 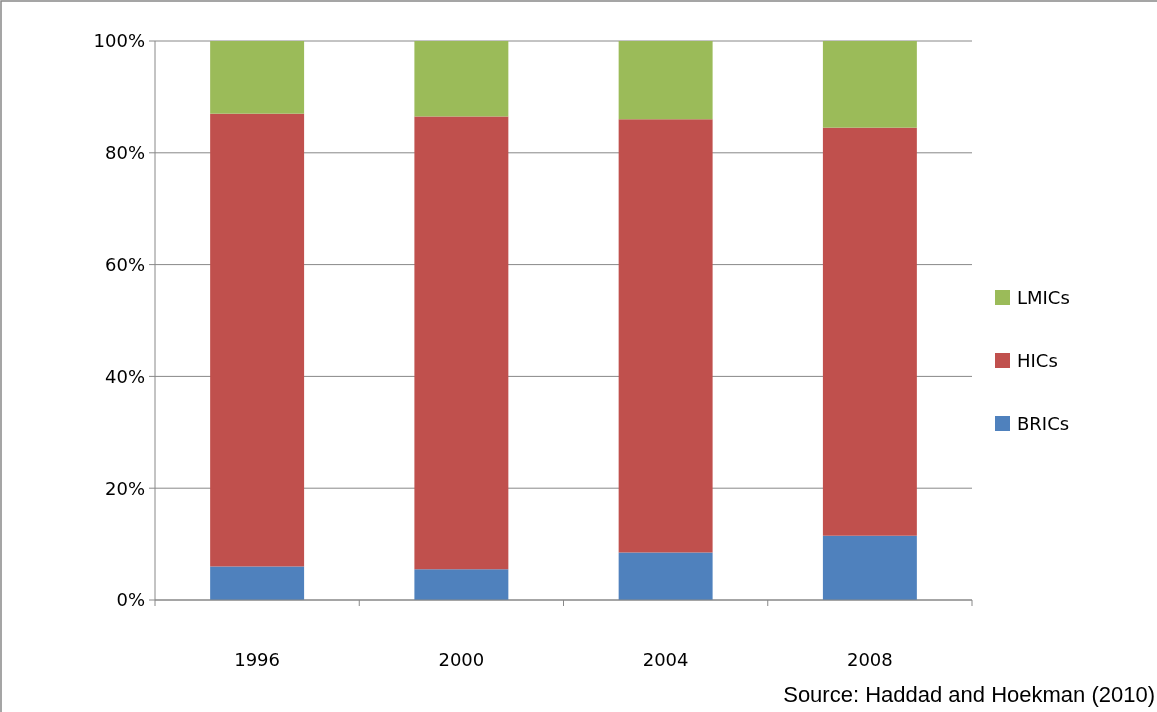 What do you see at coordinates (119, 41) in the screenshot?
I see `y-tick-label: 100%` at bounding box center [119, 41].